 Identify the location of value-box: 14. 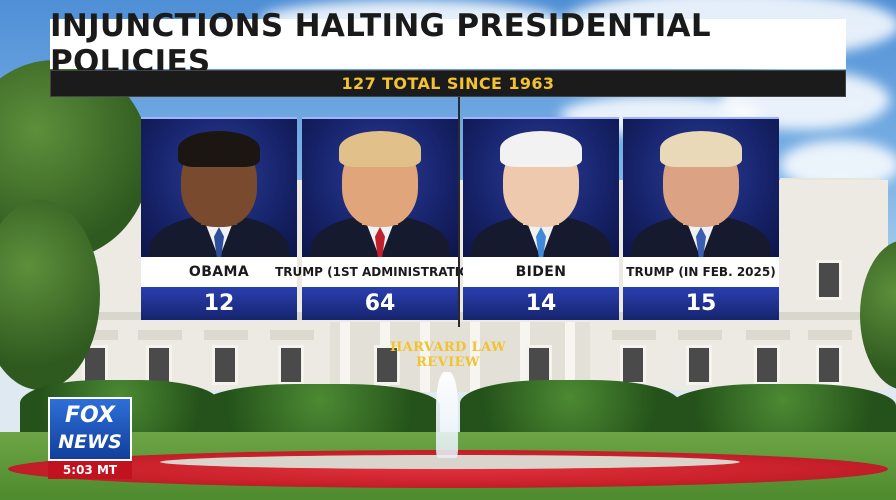
(541, 303).